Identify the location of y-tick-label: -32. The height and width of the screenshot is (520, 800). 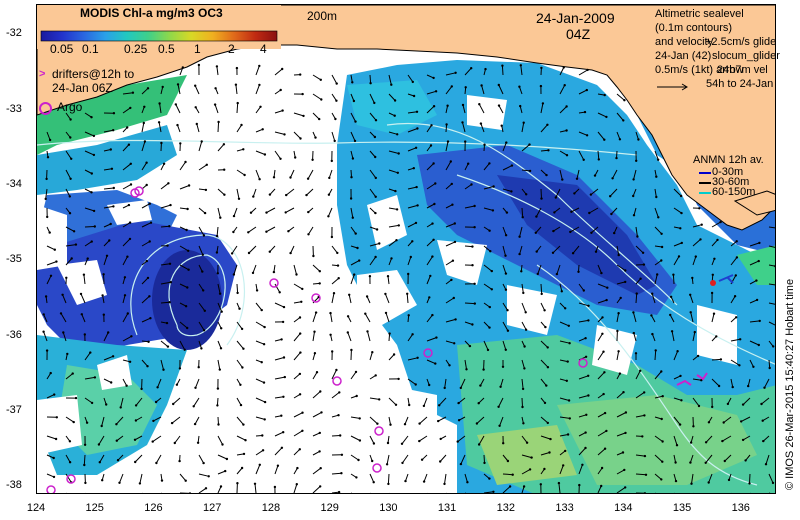
(14, 33).